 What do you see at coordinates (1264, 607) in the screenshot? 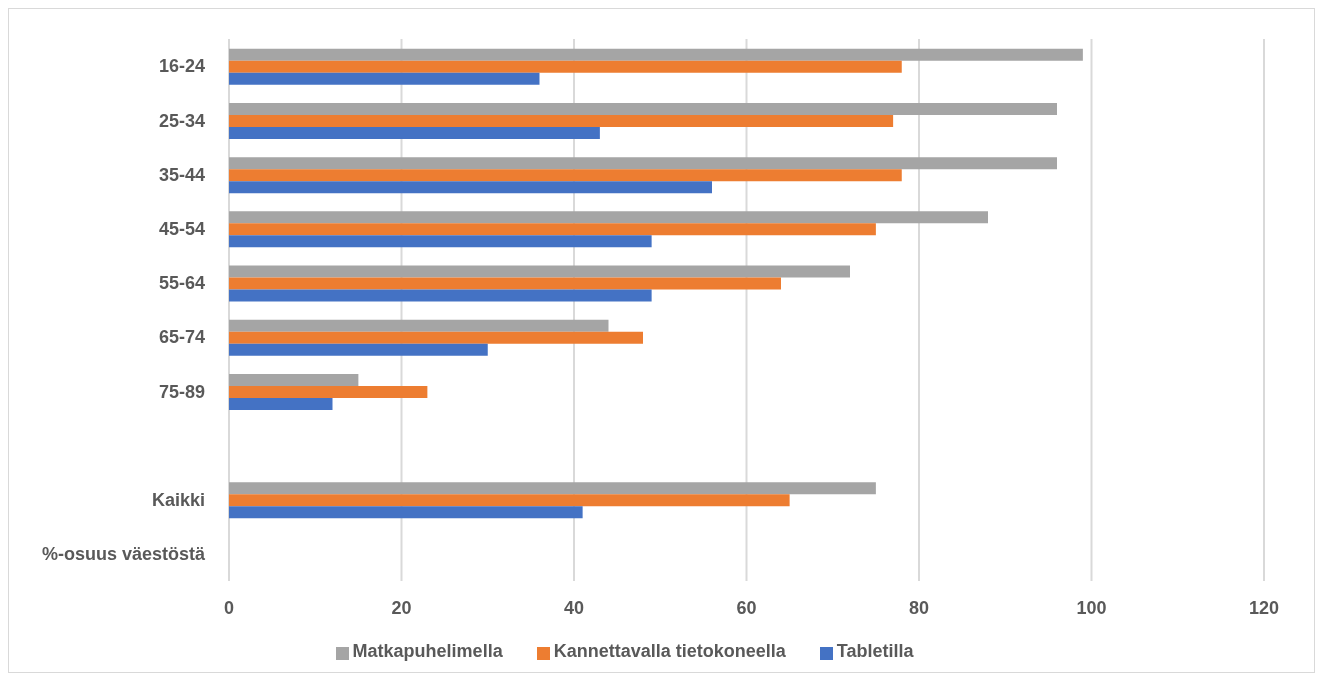
I see `x-tick-label: 120` at bounding box center [1264, 607].